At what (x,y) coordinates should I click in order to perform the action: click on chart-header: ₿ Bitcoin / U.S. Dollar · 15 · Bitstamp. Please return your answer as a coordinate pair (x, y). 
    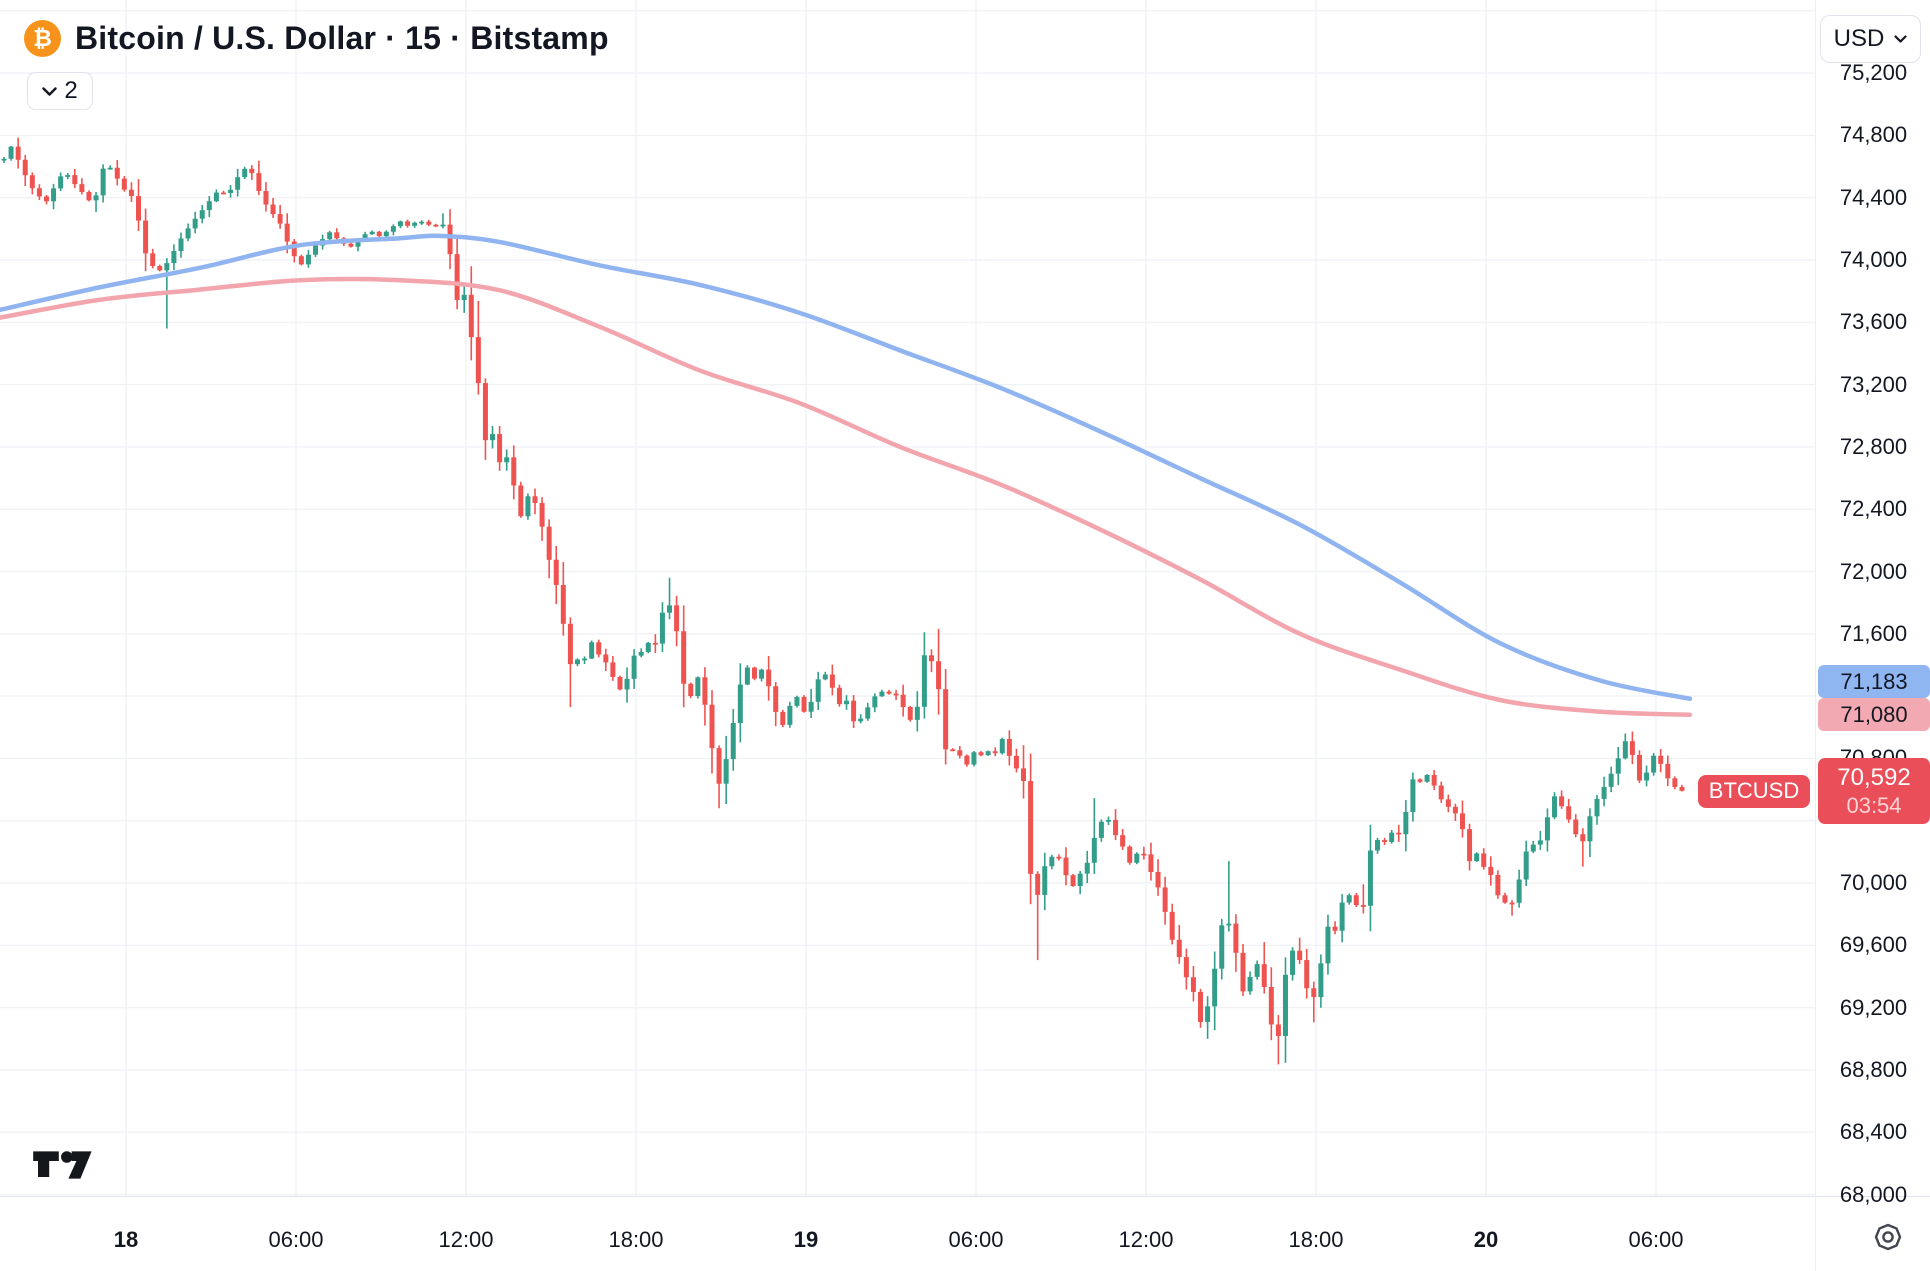
    Looking at the image, I should click on (316, 38).